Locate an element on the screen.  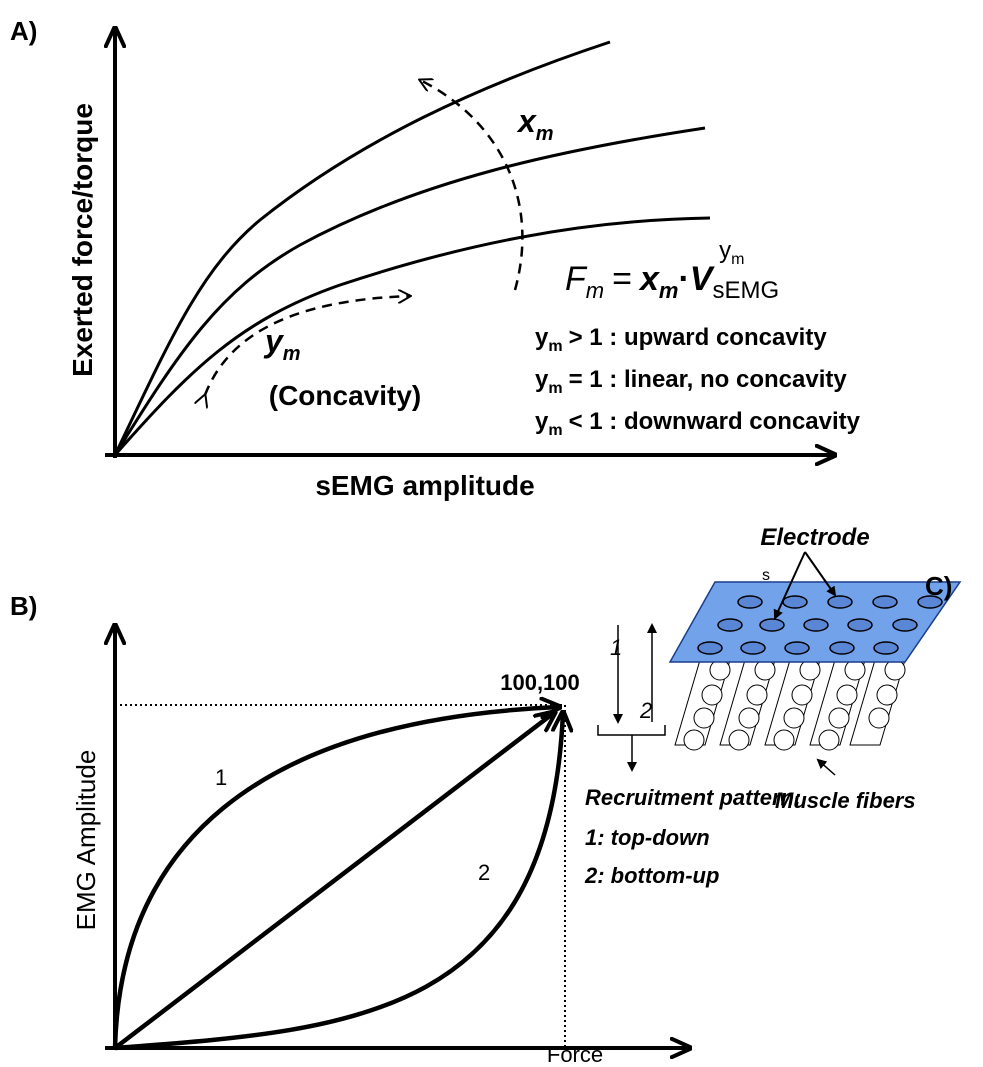
x-param: xm is located at coordinates (535, 124).